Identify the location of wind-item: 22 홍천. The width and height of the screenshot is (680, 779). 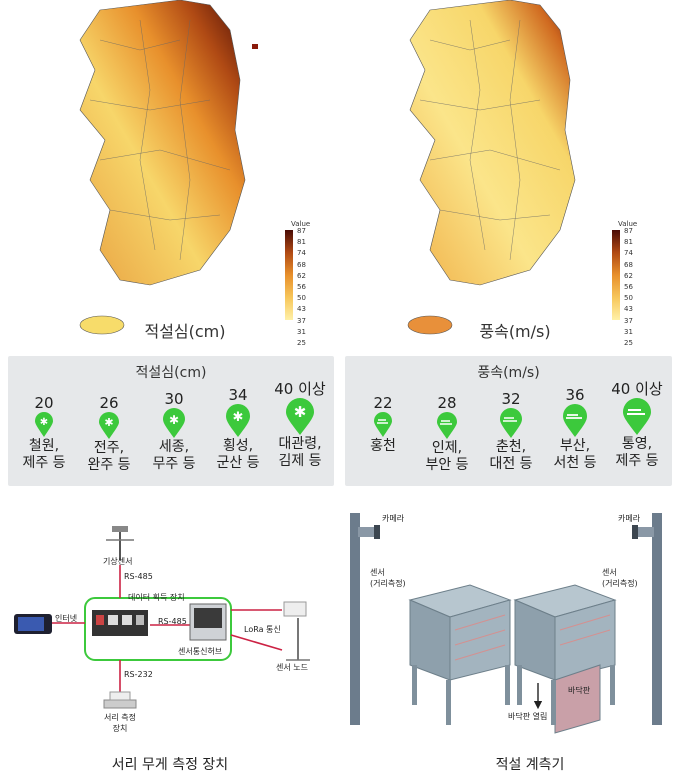
(383, 424).